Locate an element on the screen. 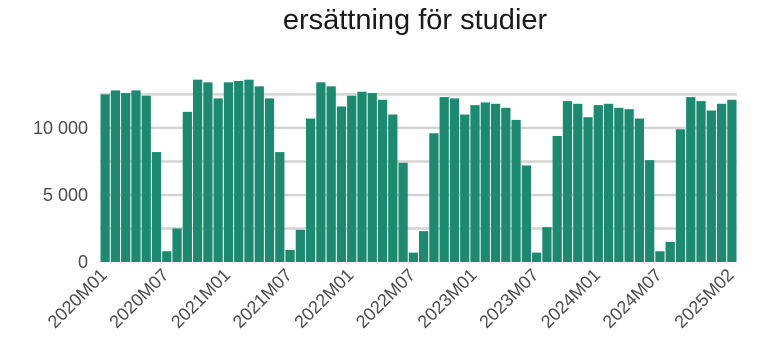 Image resolution: width=767 pixels, height=354 pixels. bar-2024M11 is located at coordinates (701, 181).